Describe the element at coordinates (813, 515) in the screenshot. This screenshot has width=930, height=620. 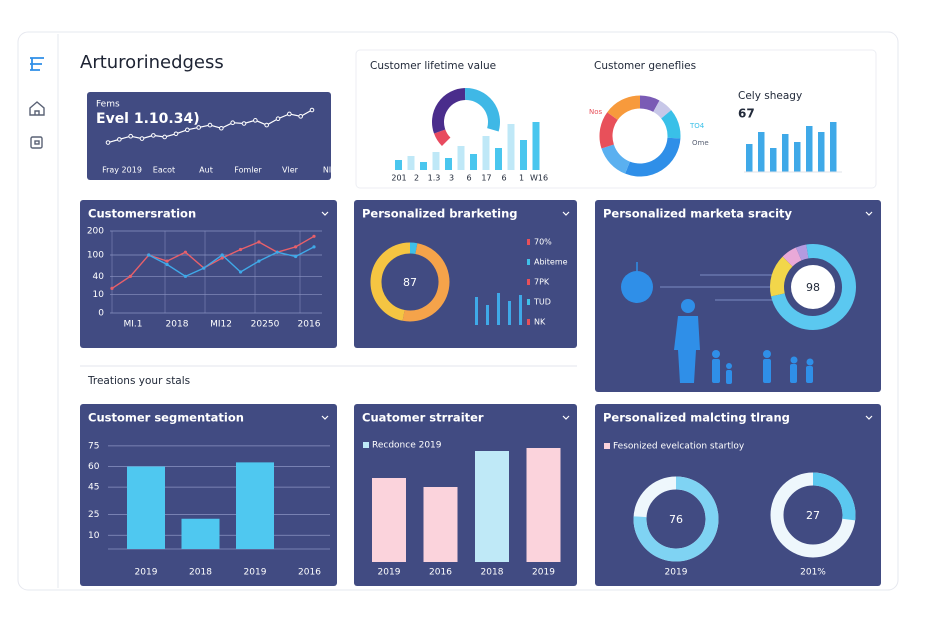
I see `donut-center: 27` at that location.